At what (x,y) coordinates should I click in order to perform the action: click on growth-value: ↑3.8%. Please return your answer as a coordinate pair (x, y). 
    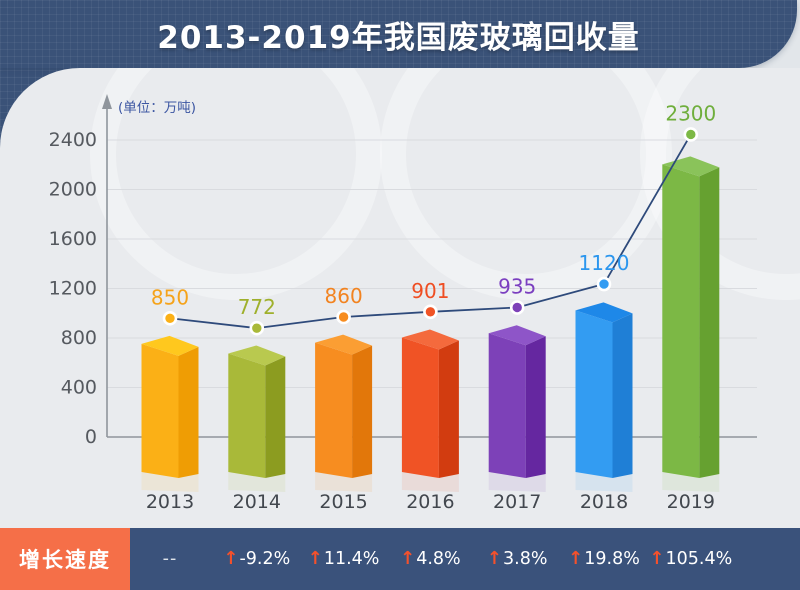
    Looking at the image, I should click on (517, 559).